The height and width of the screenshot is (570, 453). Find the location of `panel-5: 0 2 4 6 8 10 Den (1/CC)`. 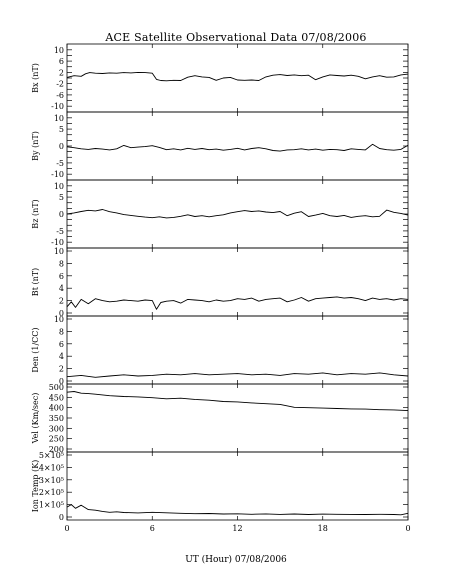

panel-5: 0 2 4 6 8 10 Den (1/CC) is located at coordinates (220, 350).